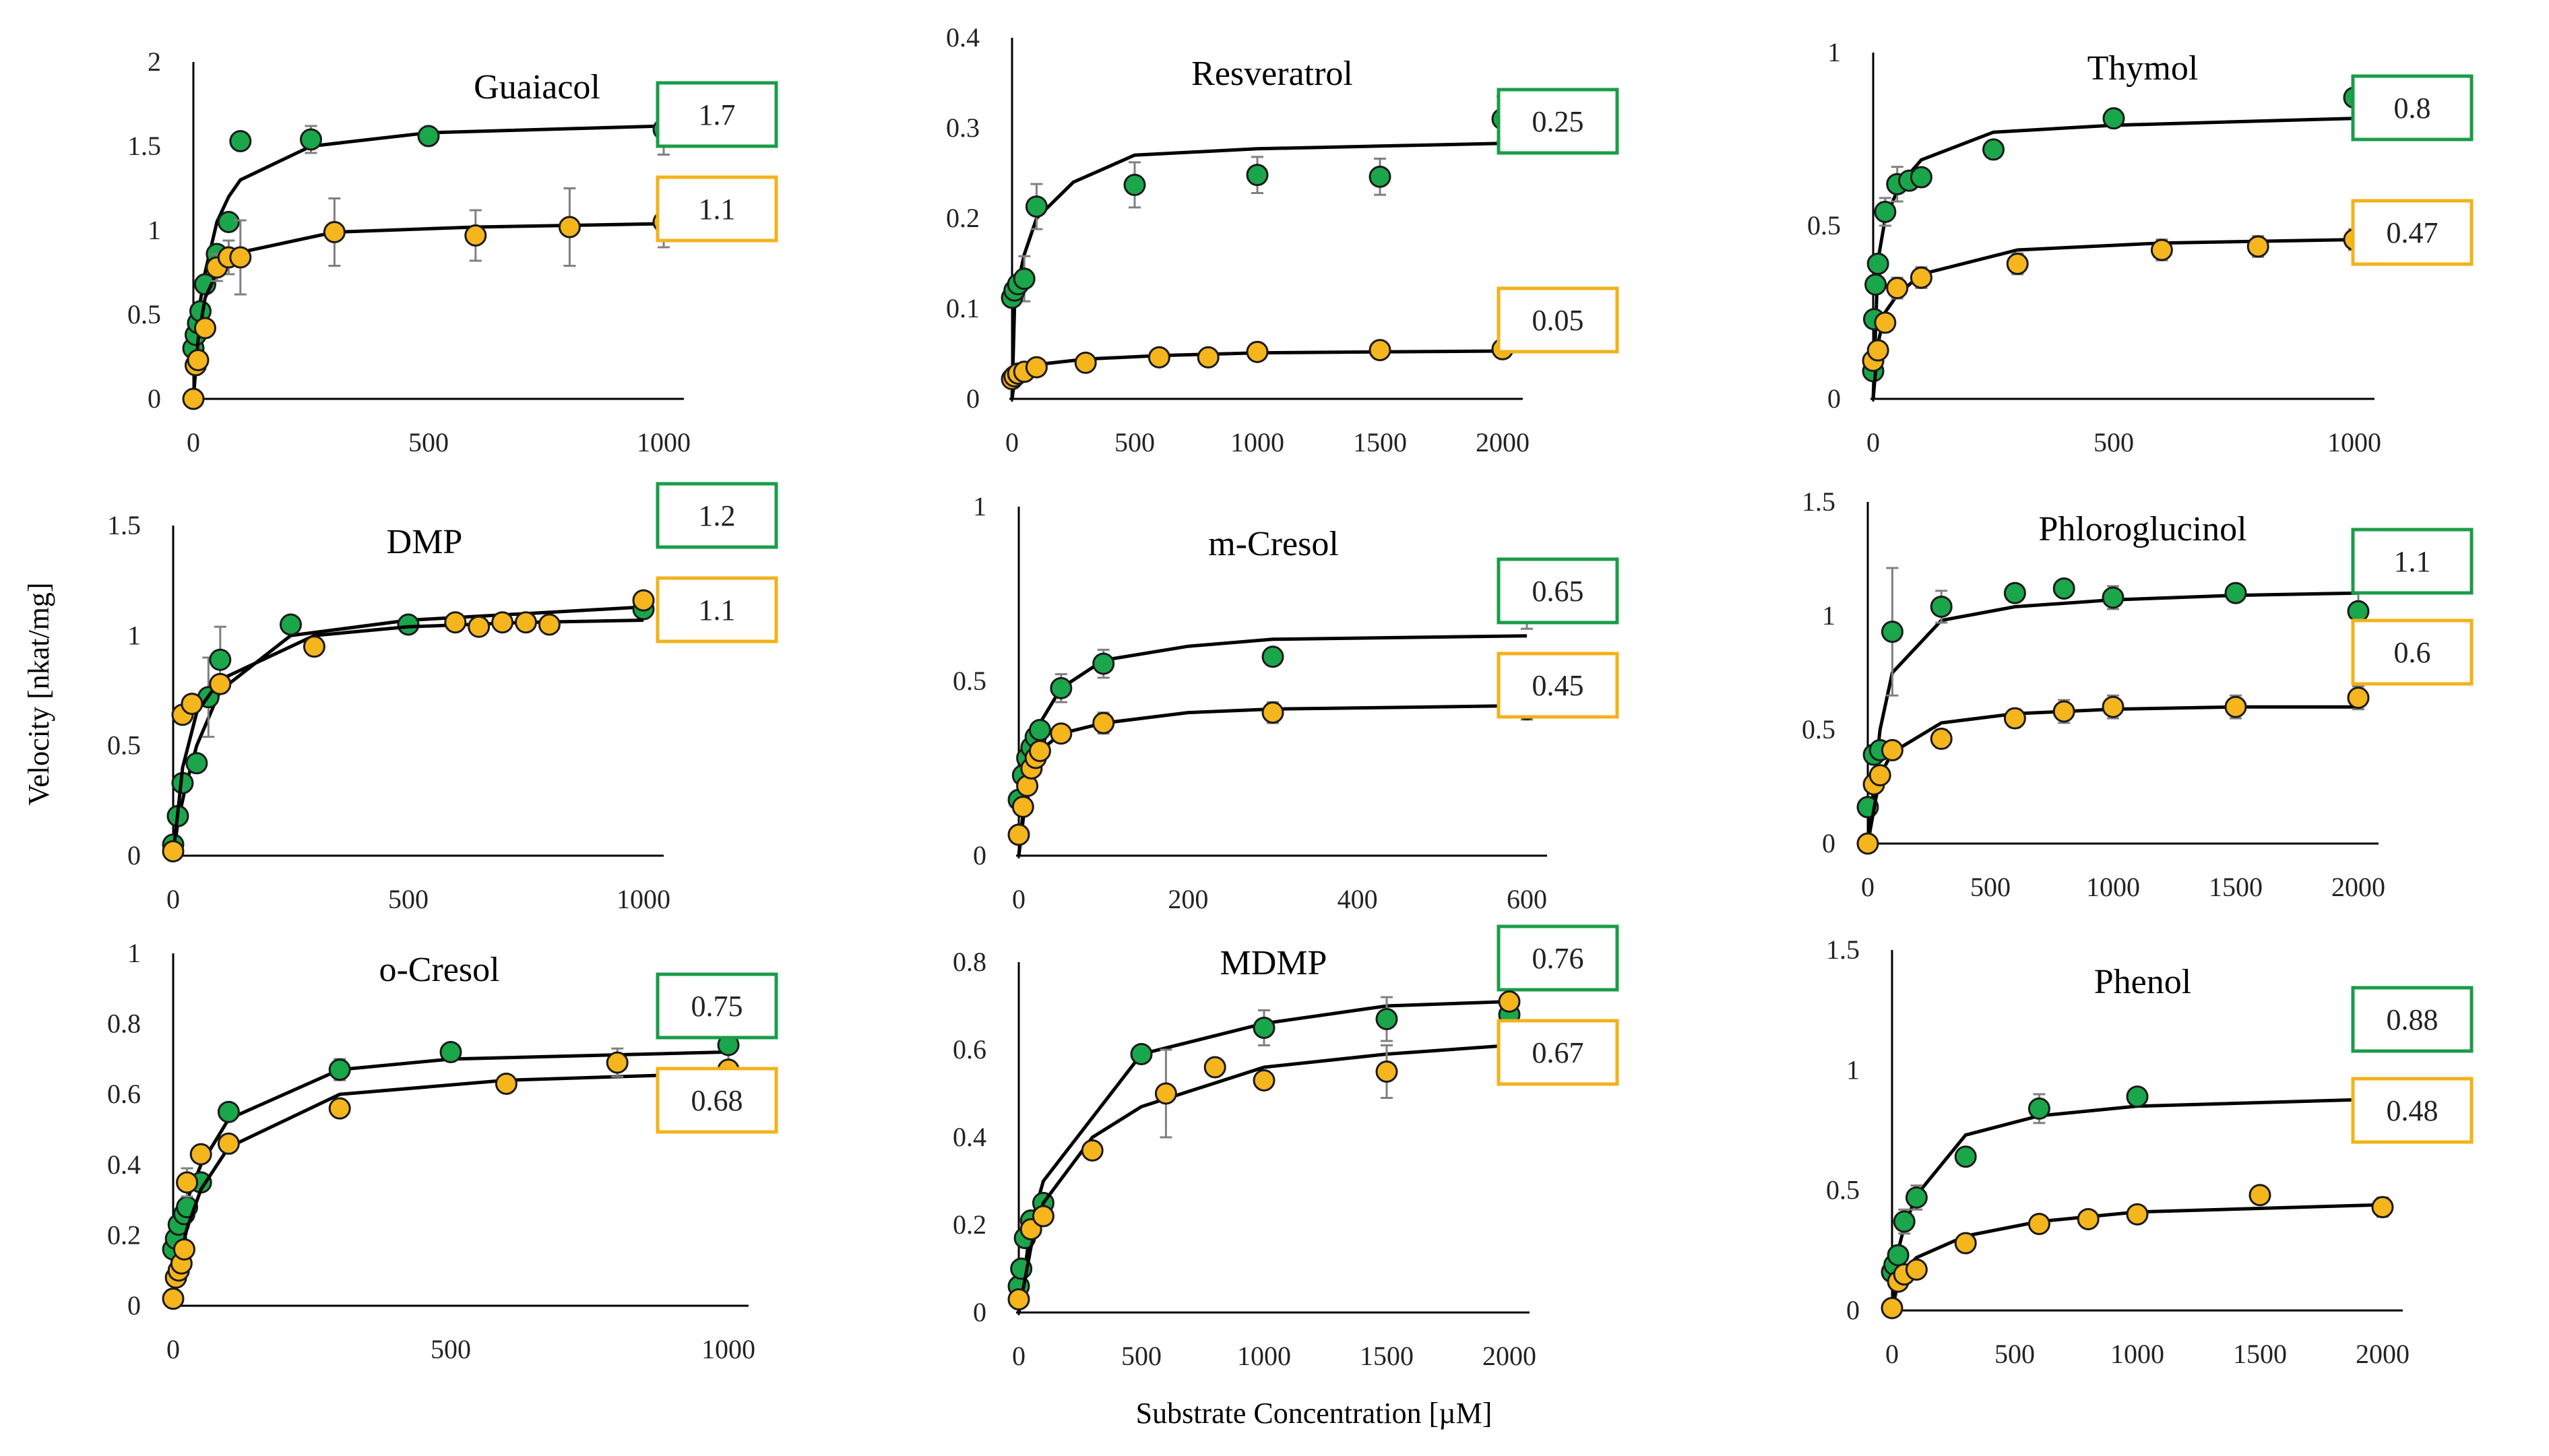 The height and width of the screenshot is (1456, 2549). I want to click on chart-title: m-Cresol, so click(1273, 544).